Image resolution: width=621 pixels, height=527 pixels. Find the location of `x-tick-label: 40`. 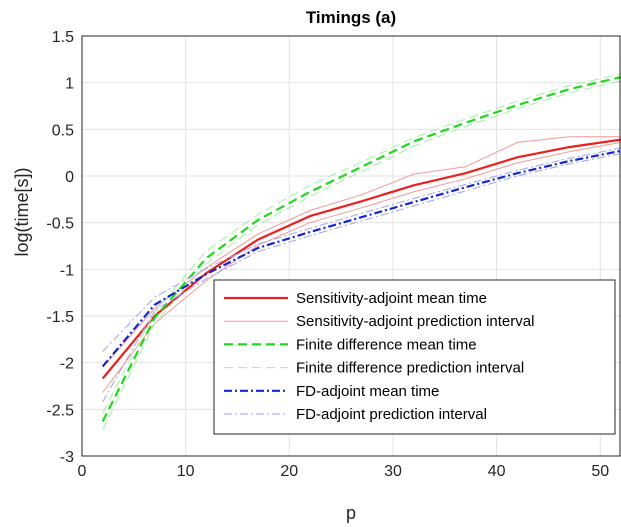

x-tick-label: 40 is located at coordinates (497, 471).